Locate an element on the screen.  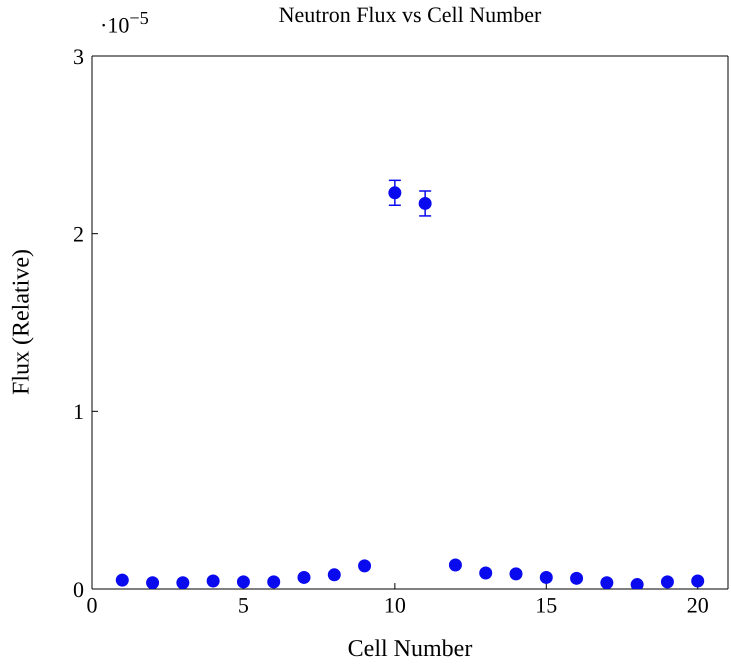
y-tick-label: 2 is located at coordinates (78, 233).